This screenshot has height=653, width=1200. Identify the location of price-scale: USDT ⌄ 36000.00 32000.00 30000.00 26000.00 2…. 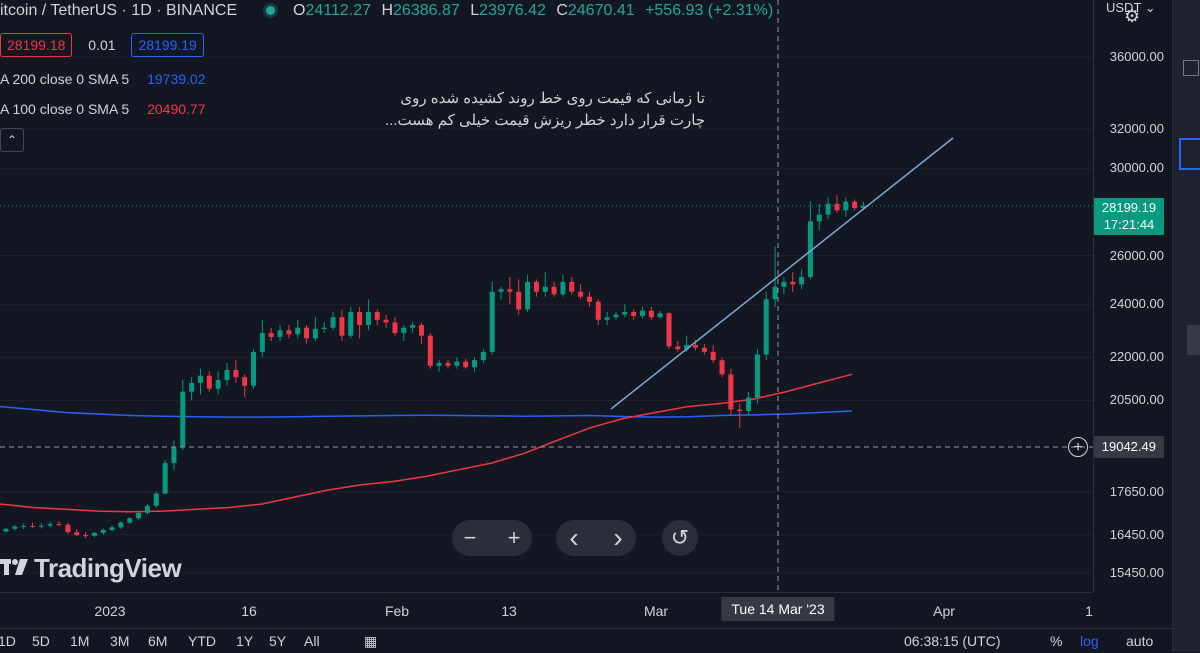
(1132, 296).